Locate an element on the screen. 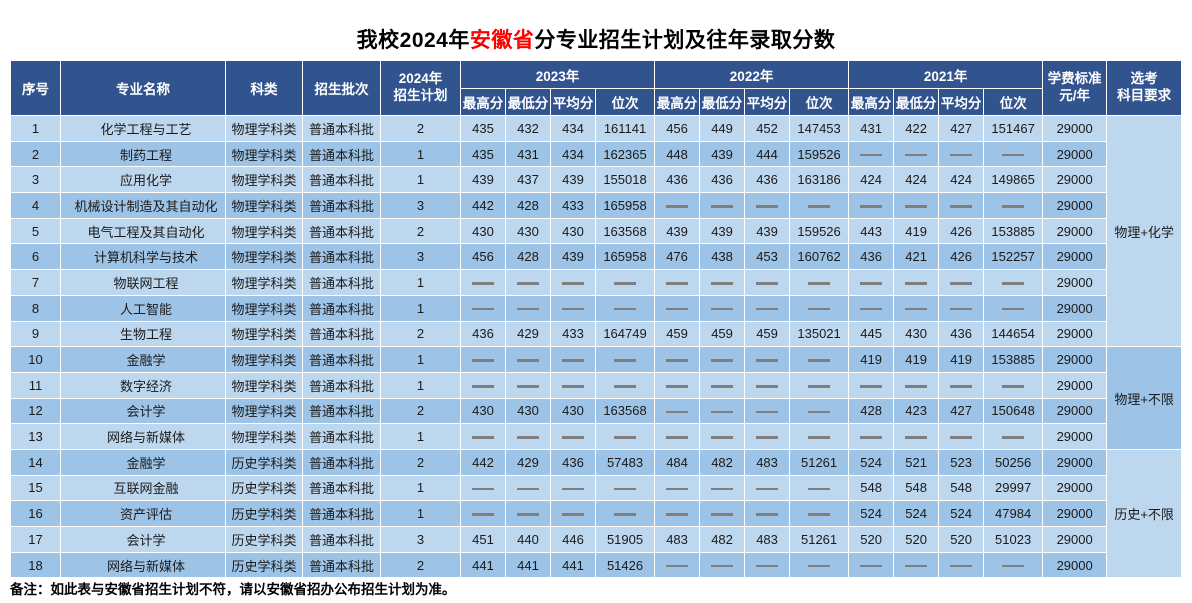 This screenshot has height=603, width=1192. cell-2023-rank is located at coordinates (625, 436).